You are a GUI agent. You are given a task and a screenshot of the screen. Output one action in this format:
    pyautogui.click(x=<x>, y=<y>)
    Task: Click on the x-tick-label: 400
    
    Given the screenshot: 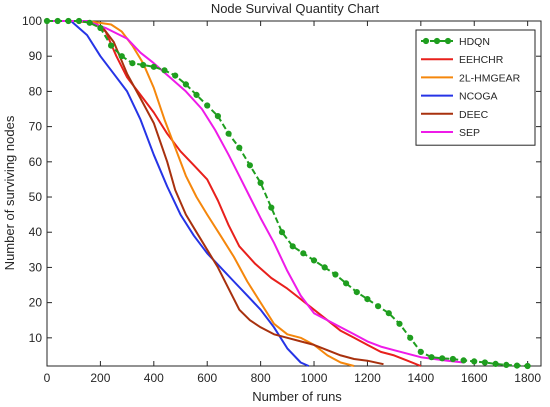 What is the action you would take?
    pyautogui.click(x=154, y=378)
    